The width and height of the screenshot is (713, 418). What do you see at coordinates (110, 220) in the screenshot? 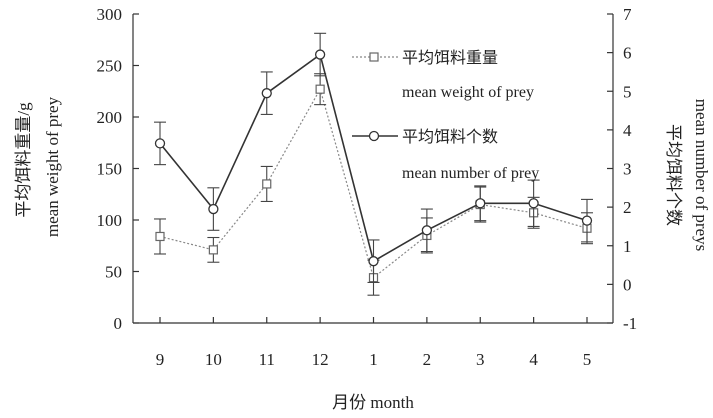
I see `left-y-tick-label: 100` at bounding box center [110, 220].